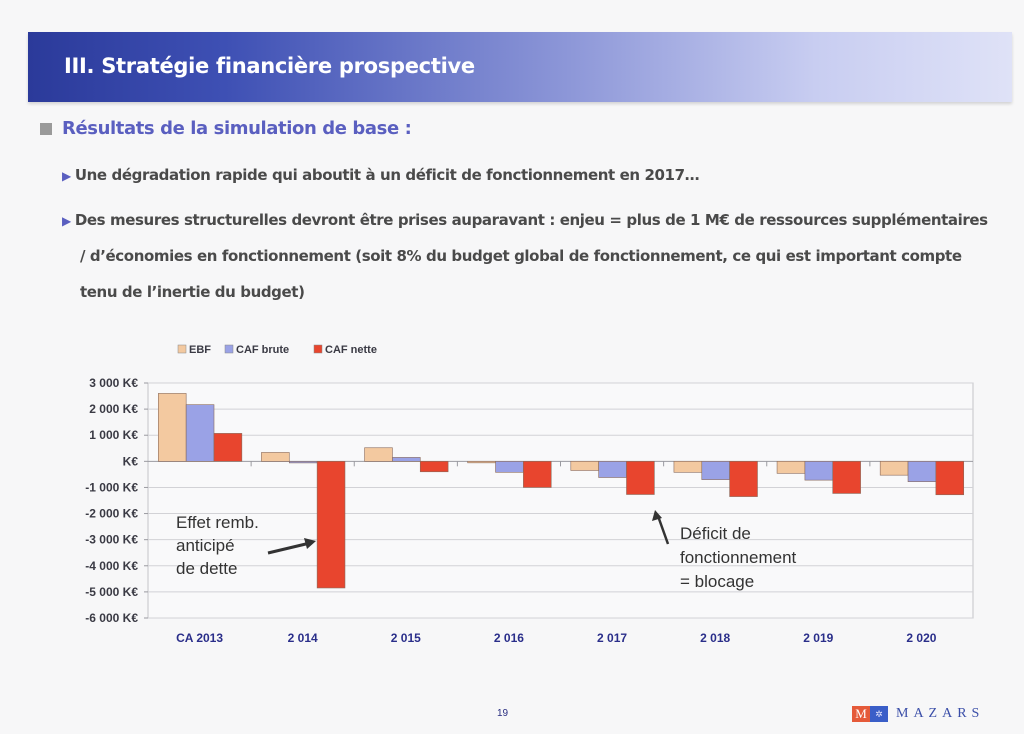 The height and width of the screenshot is (734, 1024). What do you see at coordinates (111, 540) in the screenshot?
I see `y-tick-label: -3 000 K€` at bounding box center [111, 540].